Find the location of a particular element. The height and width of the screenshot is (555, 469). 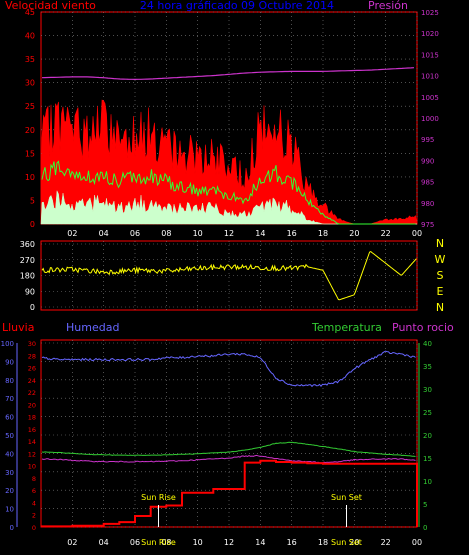

direction-y-tick-label: 360 is located at coordinates (27, 244).